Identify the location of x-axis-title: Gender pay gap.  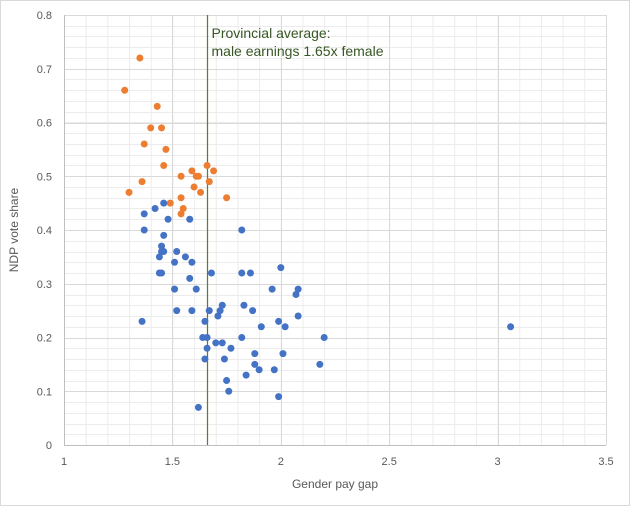
(335, 484).